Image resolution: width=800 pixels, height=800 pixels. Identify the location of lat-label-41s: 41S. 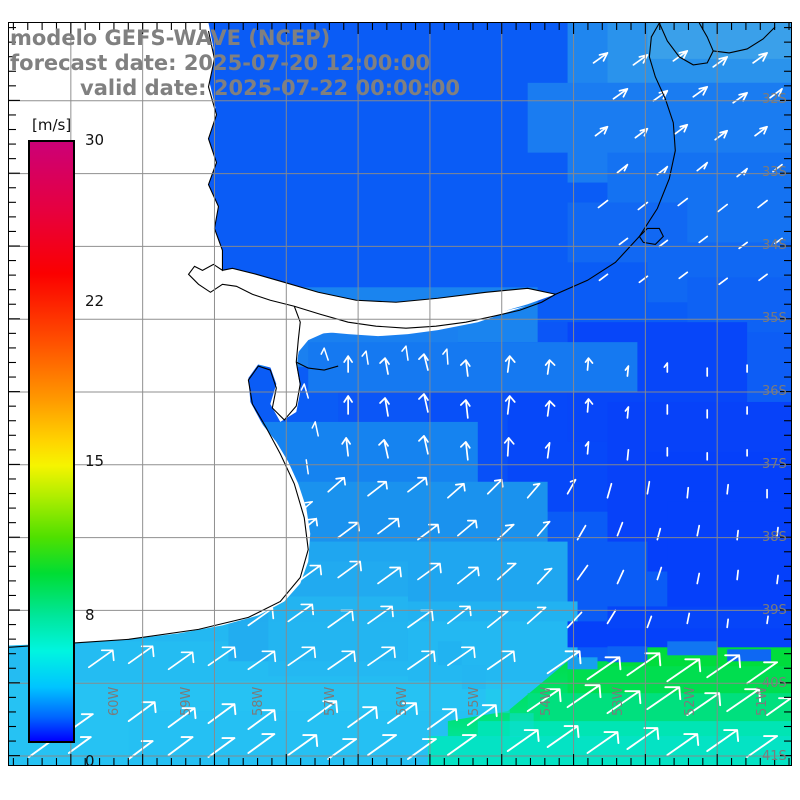
(774, 756).